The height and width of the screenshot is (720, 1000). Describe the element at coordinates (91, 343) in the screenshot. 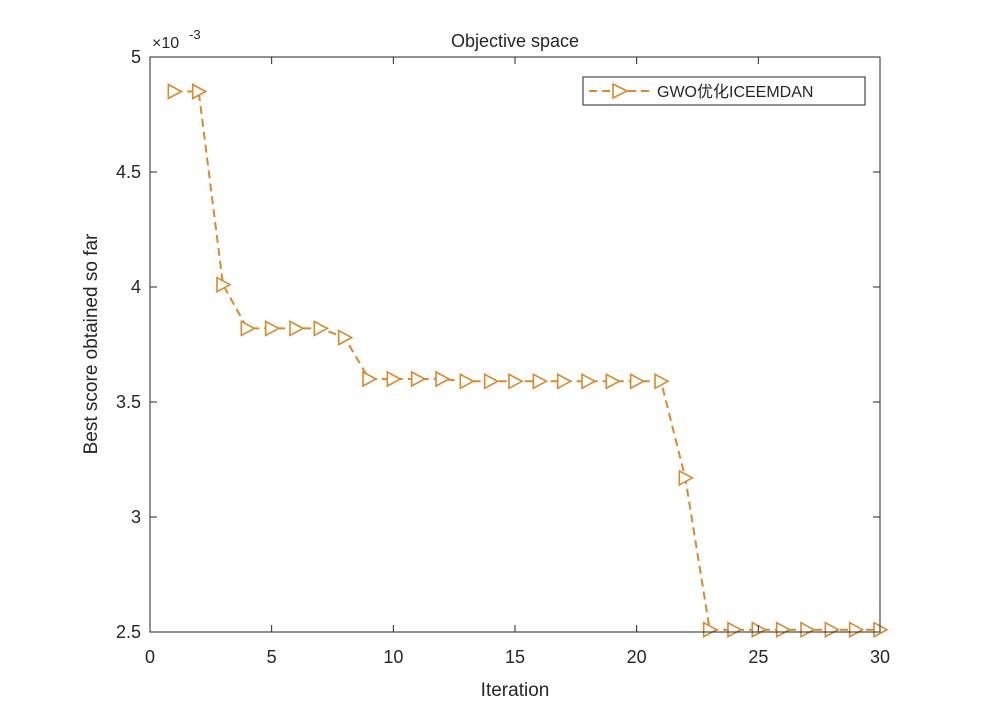

I see `y-axis-label: Best score obtained so far` at that location.